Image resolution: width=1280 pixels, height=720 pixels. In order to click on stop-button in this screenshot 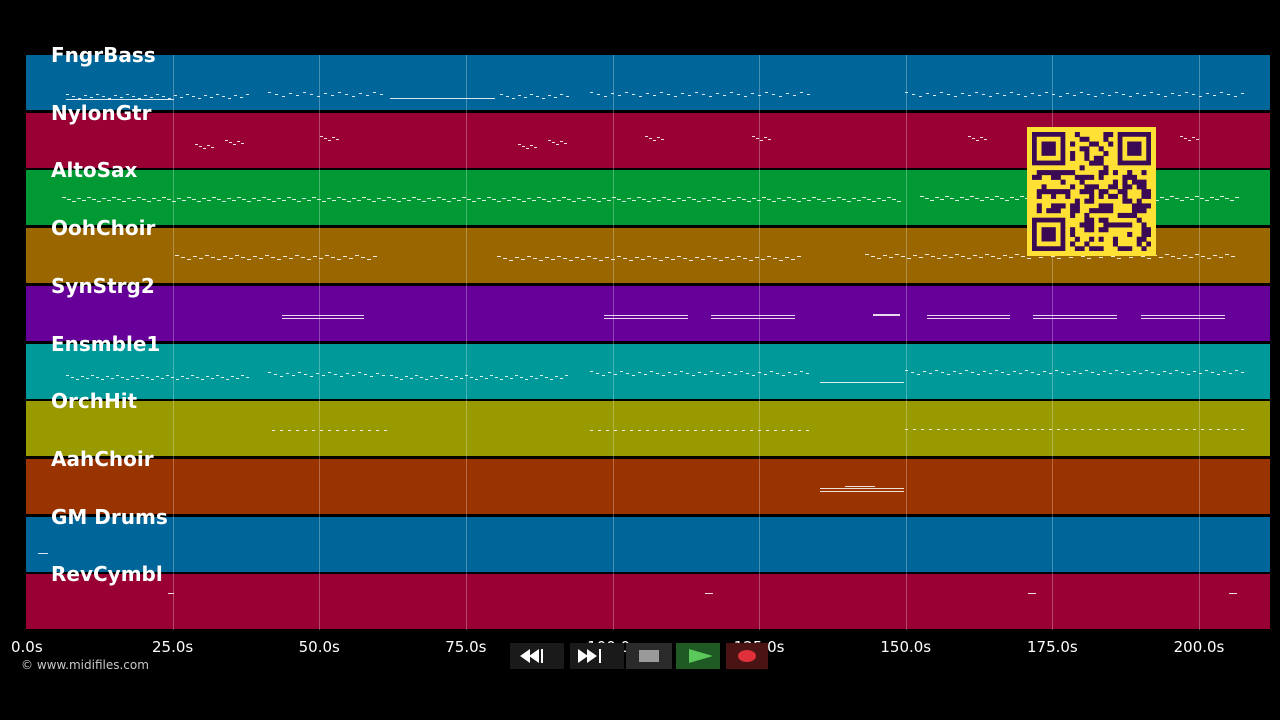, I will do `click(649, 656)`.